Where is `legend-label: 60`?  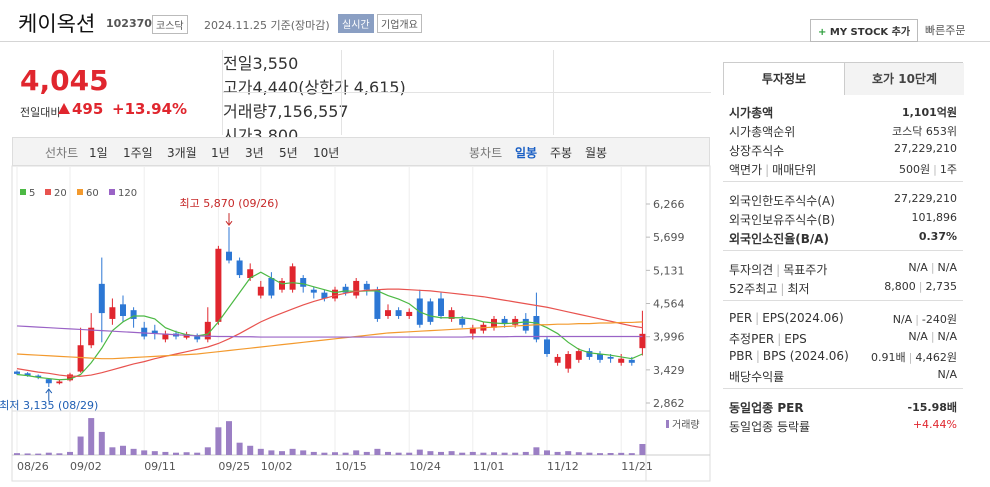
legend-label: 60 is located at coordinates (92, 193).